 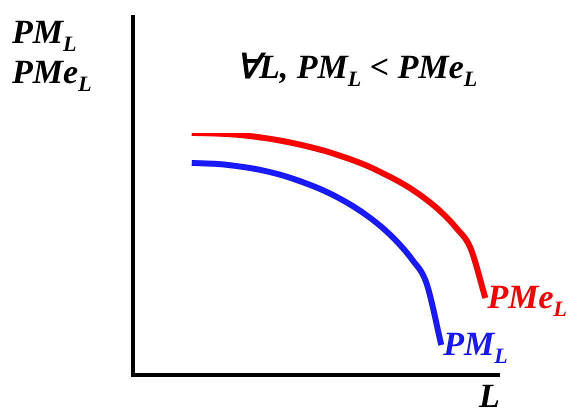 I want to click on x-axis-title: L, so click(x=489, y=396).